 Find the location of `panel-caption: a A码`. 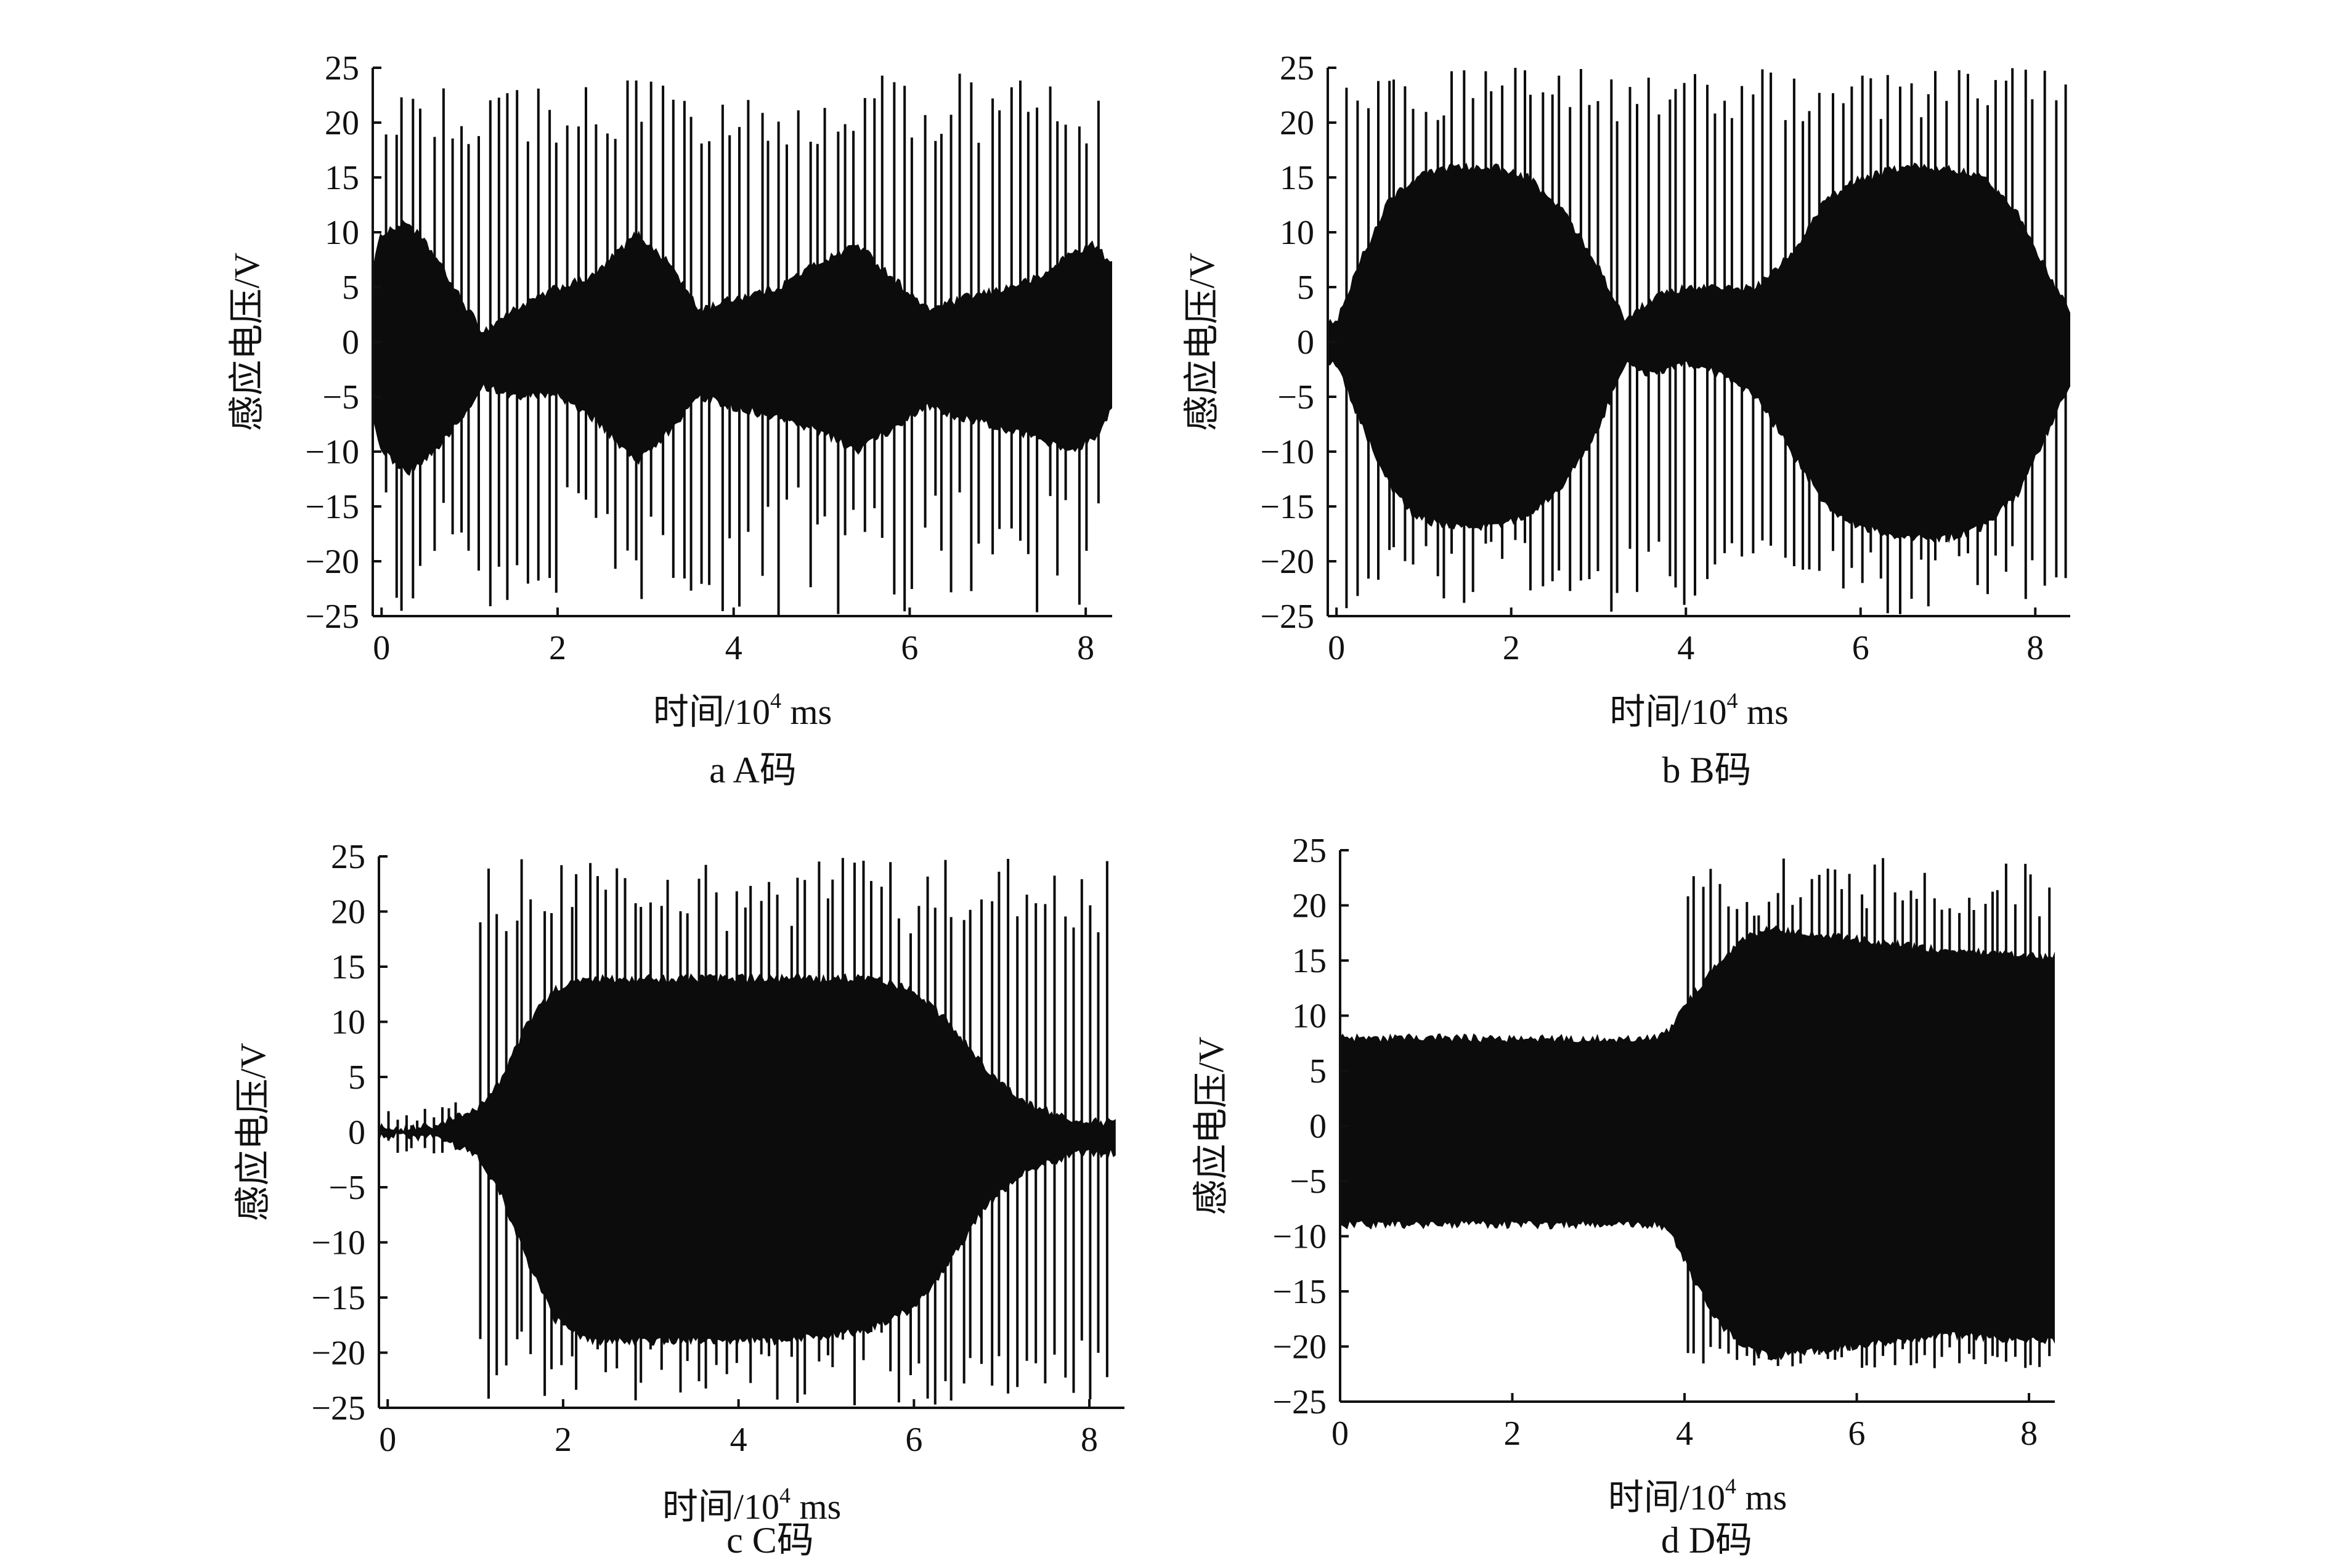

panel-caption: a A码 is located at coordinates (753, 770).